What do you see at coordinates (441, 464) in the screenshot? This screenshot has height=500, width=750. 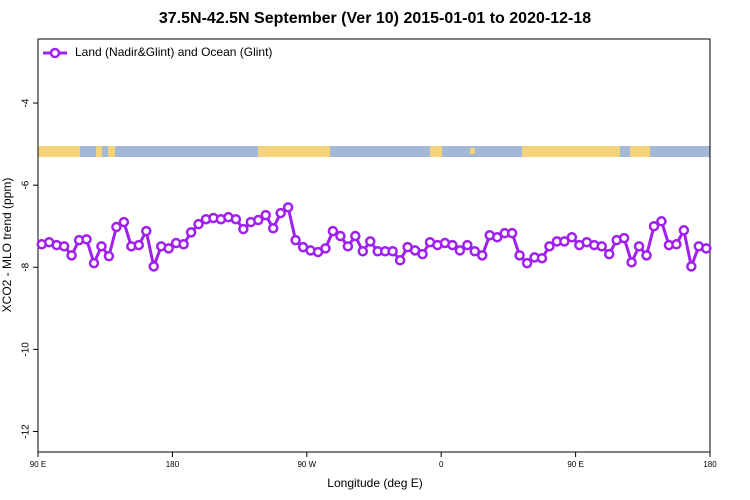 I see `x-tick-label: 0` at bounding box center [441, 464].